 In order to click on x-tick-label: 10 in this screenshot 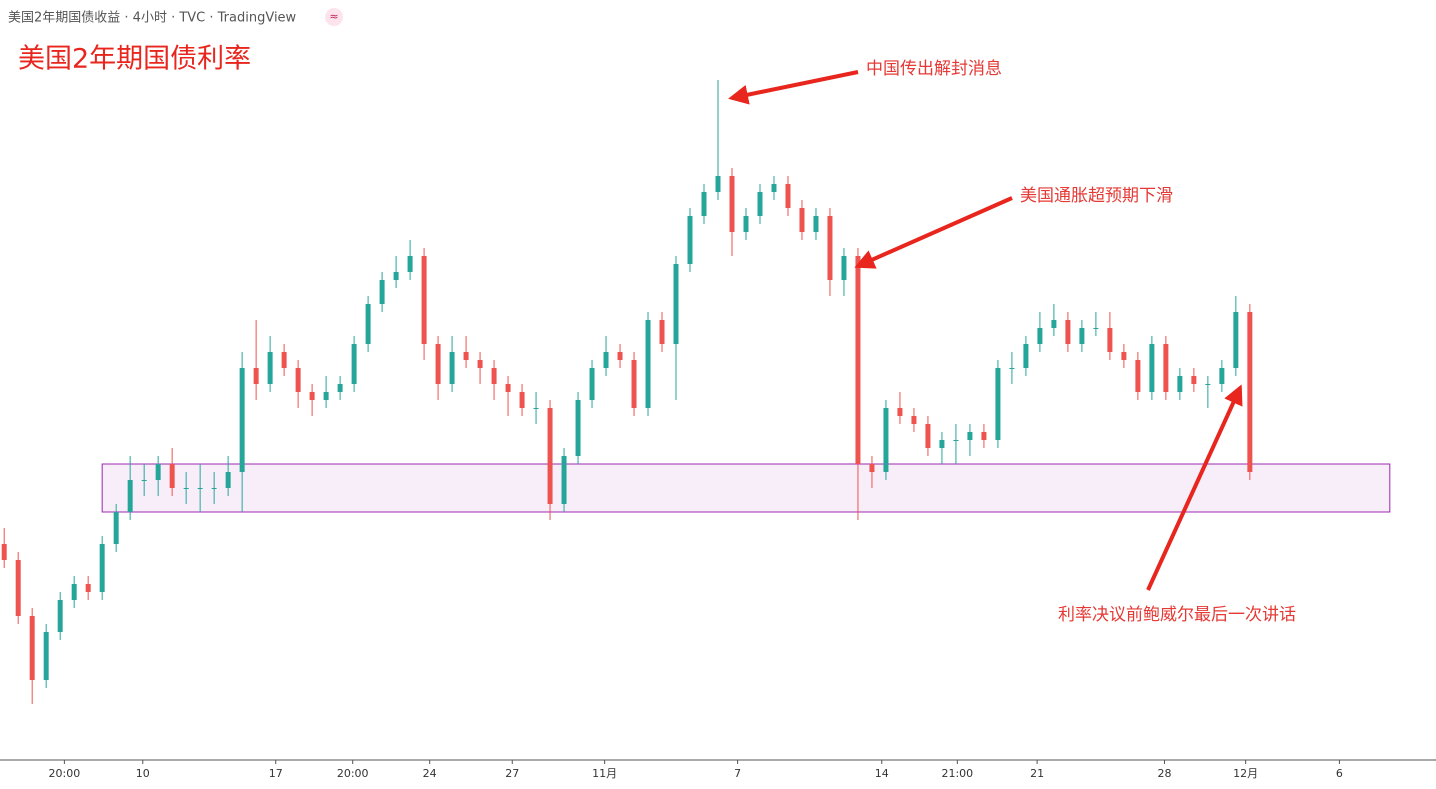, I will do `click(143, 773)`.